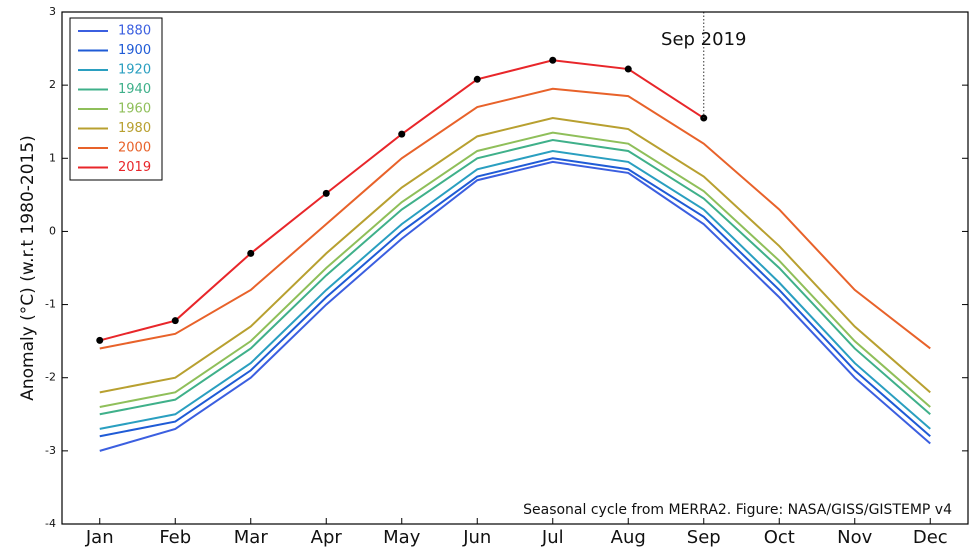  What do you see at coordinates (703, 39) in the screenshot?
I see `annotation: Sep 2019` at bounding box center [703, 39].